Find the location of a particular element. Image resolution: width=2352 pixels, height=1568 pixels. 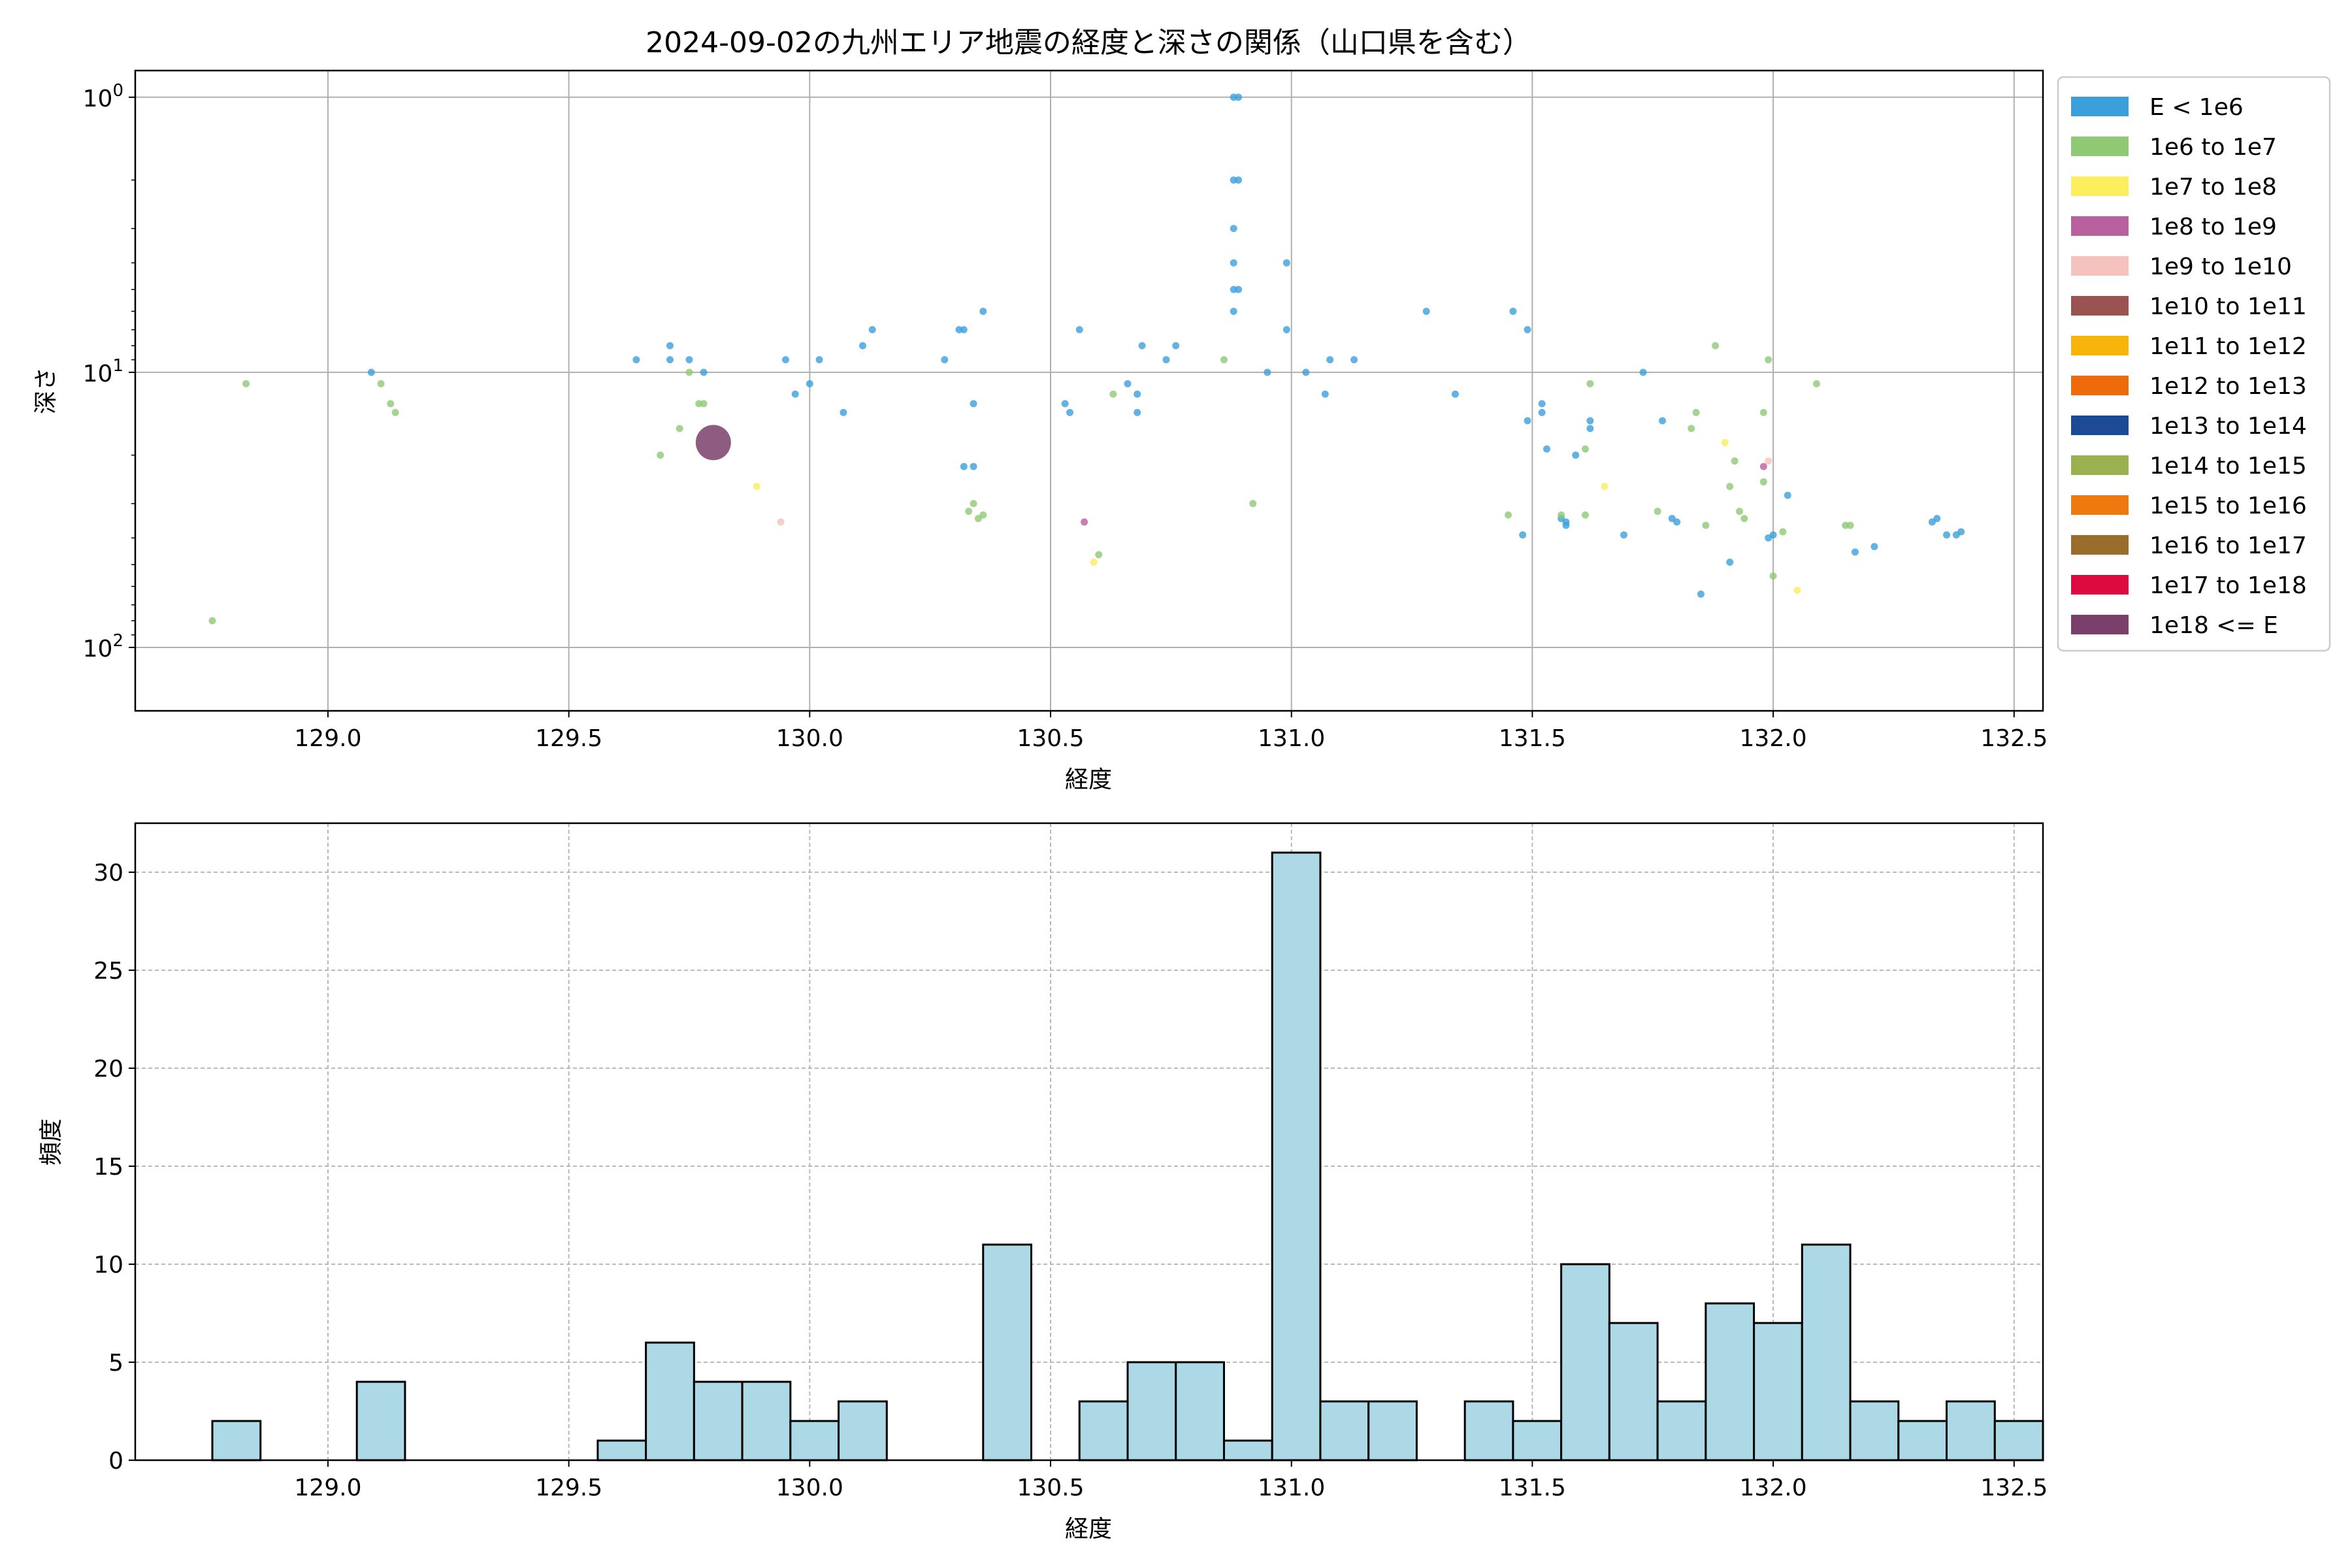

scatter-y-tick-label: 10⁰ is located at coordinates (103, 96).